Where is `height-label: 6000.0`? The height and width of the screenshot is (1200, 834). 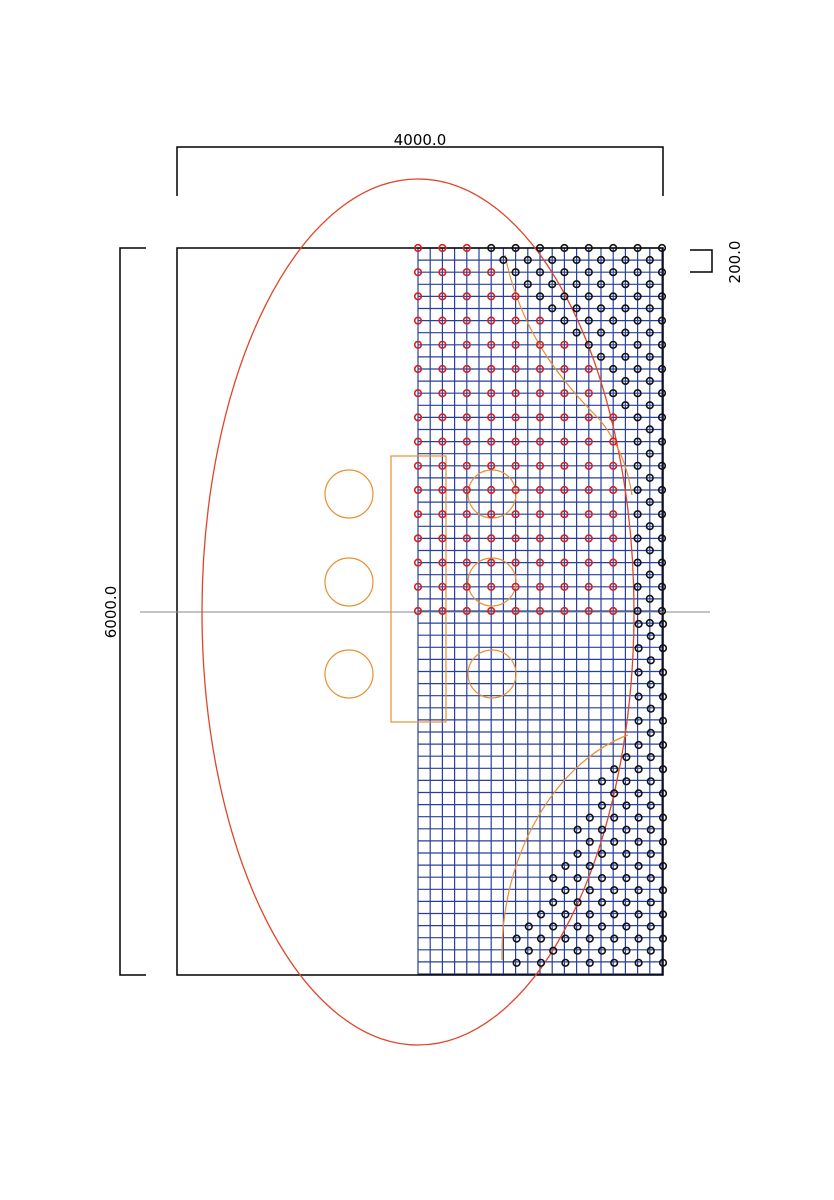
height-label: 6000.0 is located at coordinates (111, 612).